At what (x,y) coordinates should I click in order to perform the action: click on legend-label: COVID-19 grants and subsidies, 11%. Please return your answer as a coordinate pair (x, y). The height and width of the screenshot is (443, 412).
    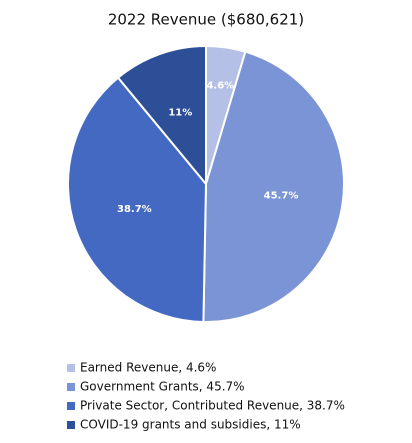
    Looking at the image, I should click on (190, 425).